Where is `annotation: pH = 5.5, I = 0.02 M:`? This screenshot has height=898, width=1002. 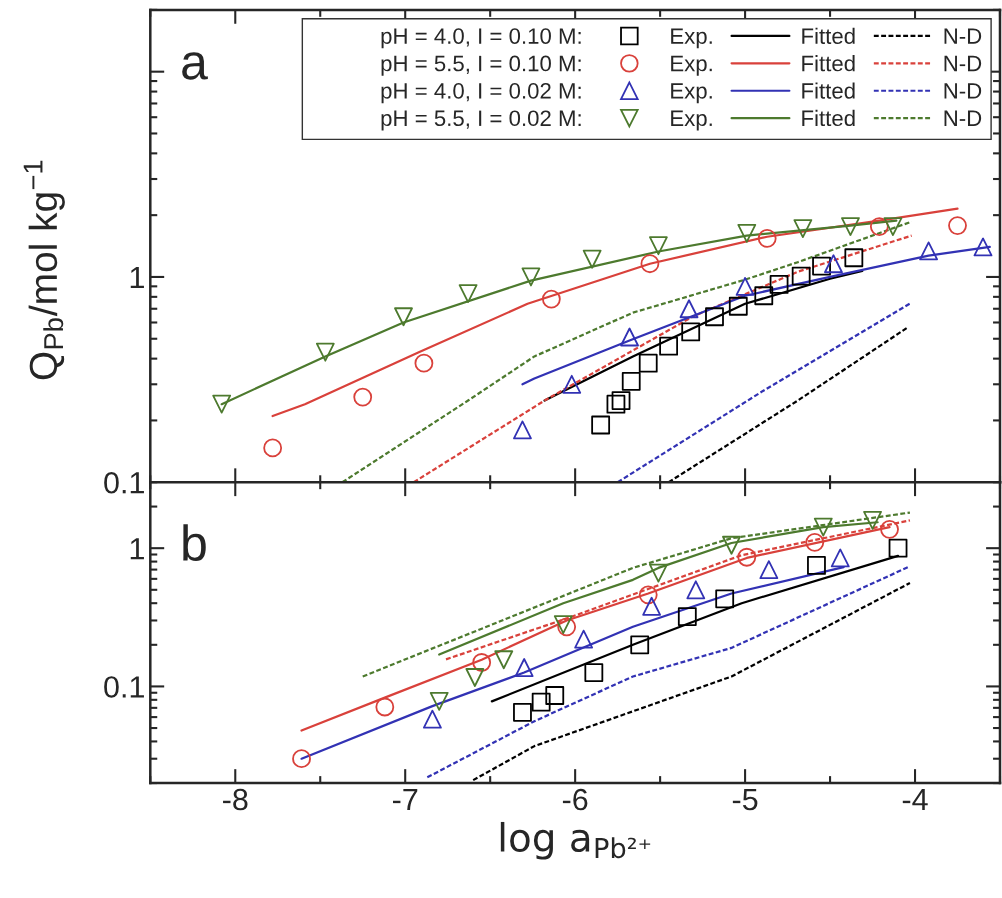
annotation: pH = 5.5, I = 0.02 M: is located at coordinates (481, 120).